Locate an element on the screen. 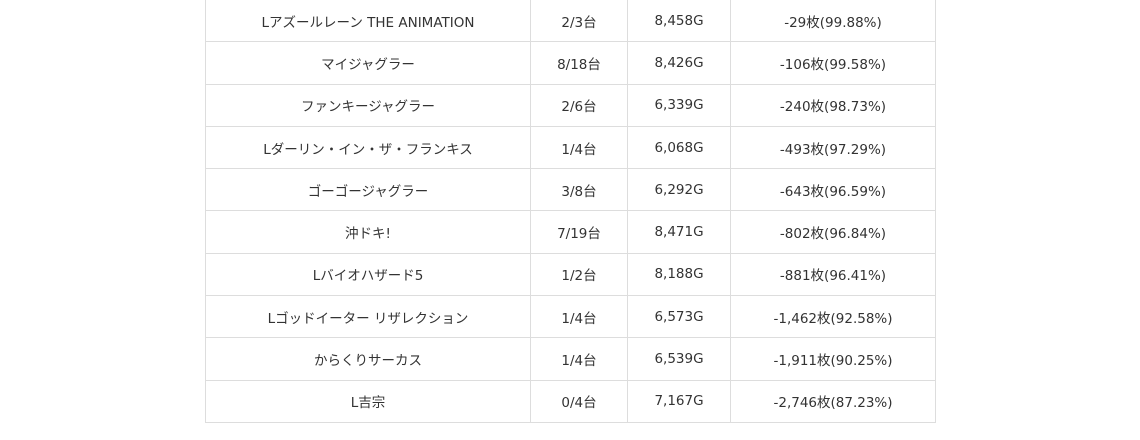 The width and height of the screenshot is (1140, 440). coin-diff-cell: -240枚(98.73%) is located at coordinates (833, 105).